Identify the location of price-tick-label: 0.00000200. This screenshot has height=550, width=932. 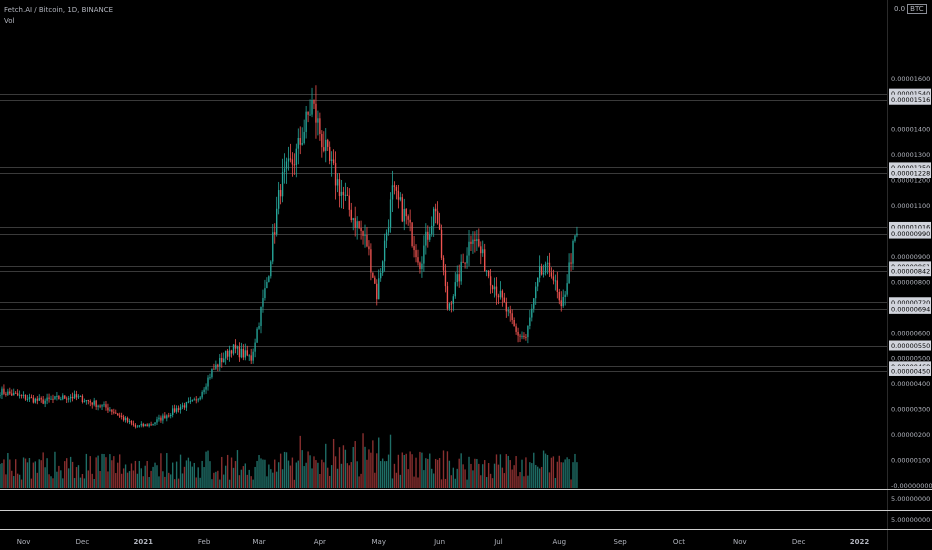
(910, 435).